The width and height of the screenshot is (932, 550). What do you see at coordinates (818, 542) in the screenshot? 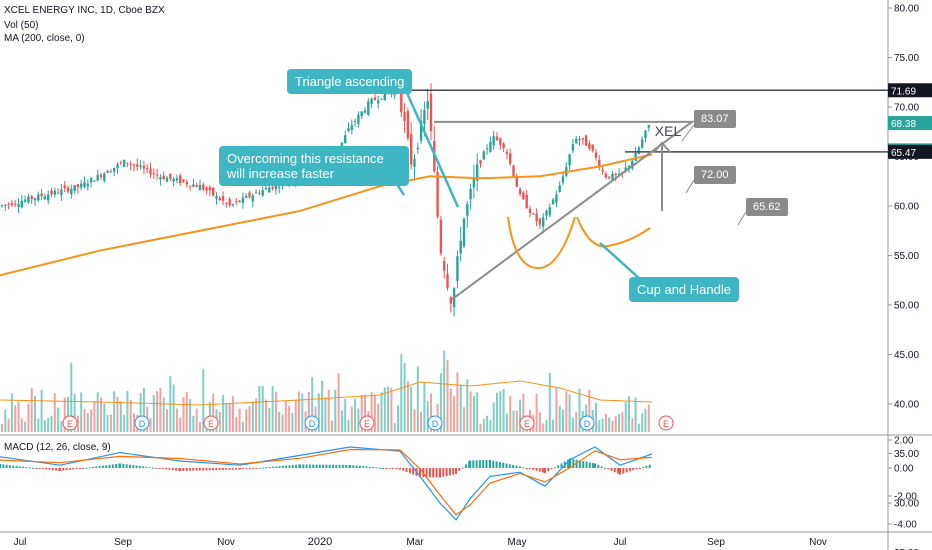
I see `time-tick-label: Nov` at bounding box center [818, 542].